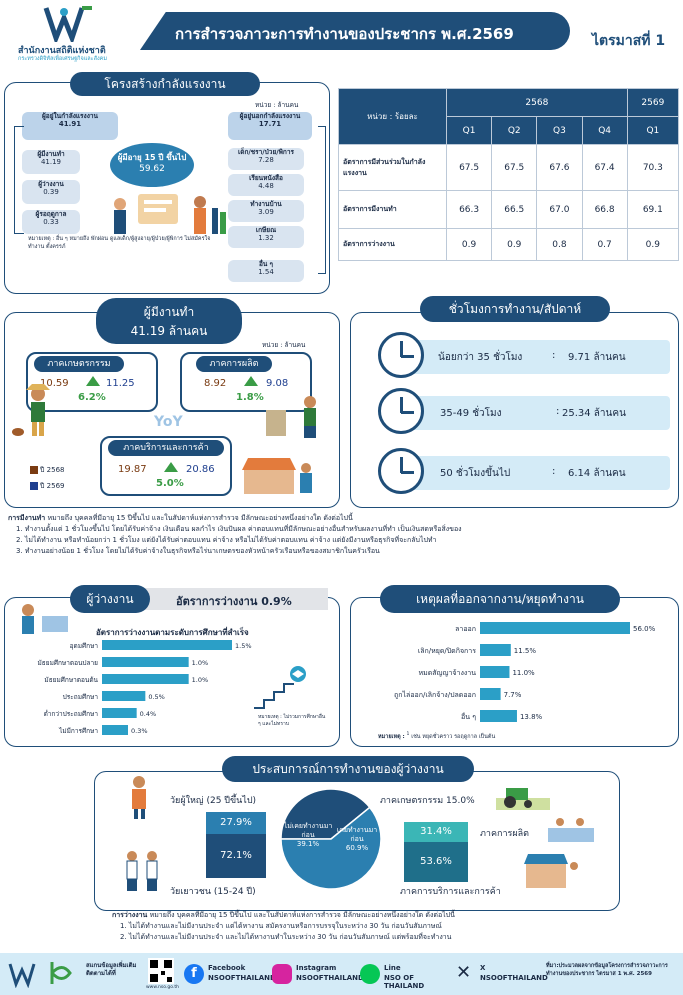 The image size is (683, 995). Describe the element at coordinates (213, 801) in the screenshot. I see `adult-label: วัยผู้ใหญ่ (25 ปีขึ้นไป)` at that location.